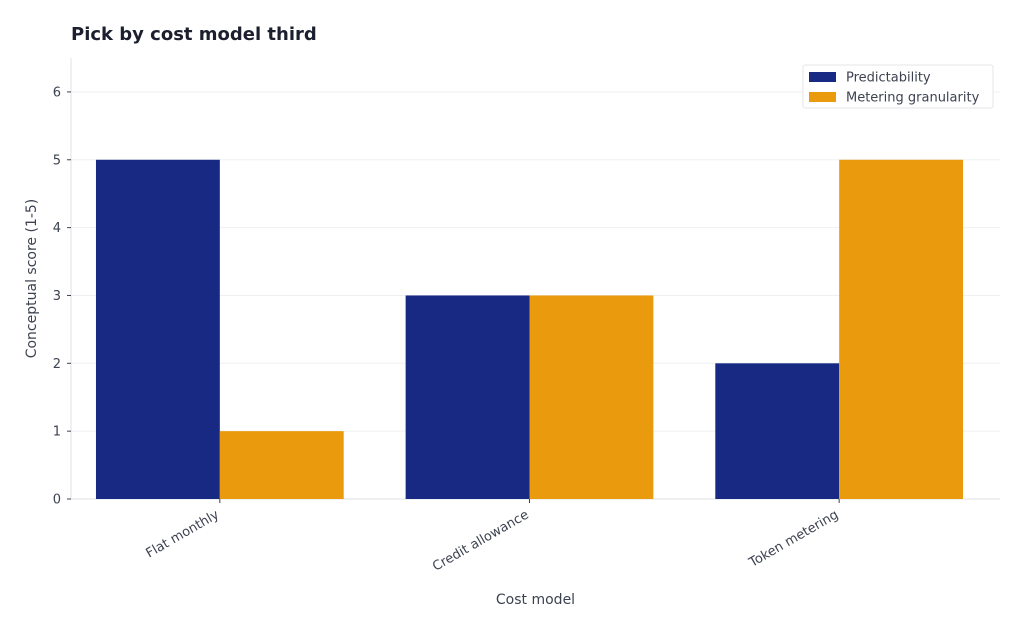 This screenshot has height=631, width=1024. I want to click on bar-predictability-token-metering, so click(777, 431).